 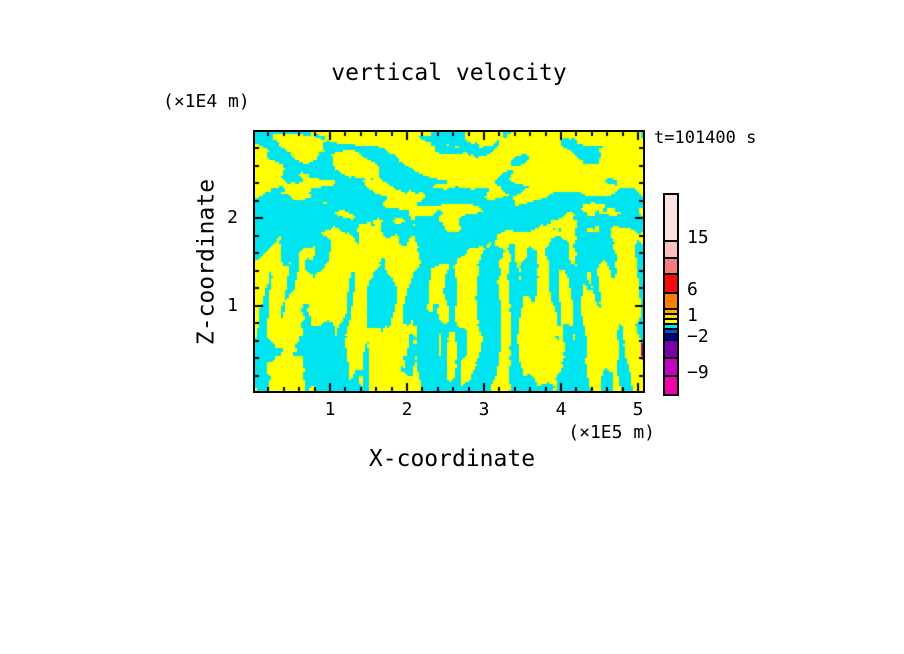 What do you see at coordinates (206, 262) in the screenshot?
I see `y-axis-label: Z-coordinate` at bounding box center [206, 262].